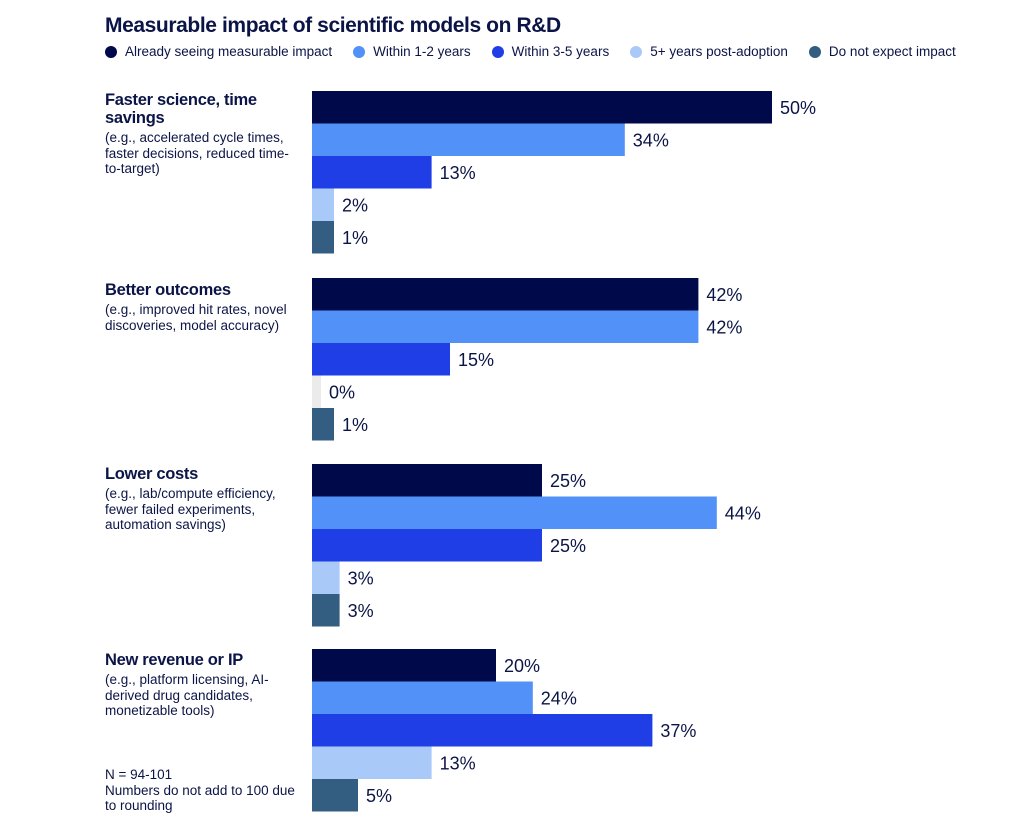 The width and height of the screenshot is (1024, 825). I want to click on legend-item-5-plus-years: 5+ years post-adoption, so click(709, 51).